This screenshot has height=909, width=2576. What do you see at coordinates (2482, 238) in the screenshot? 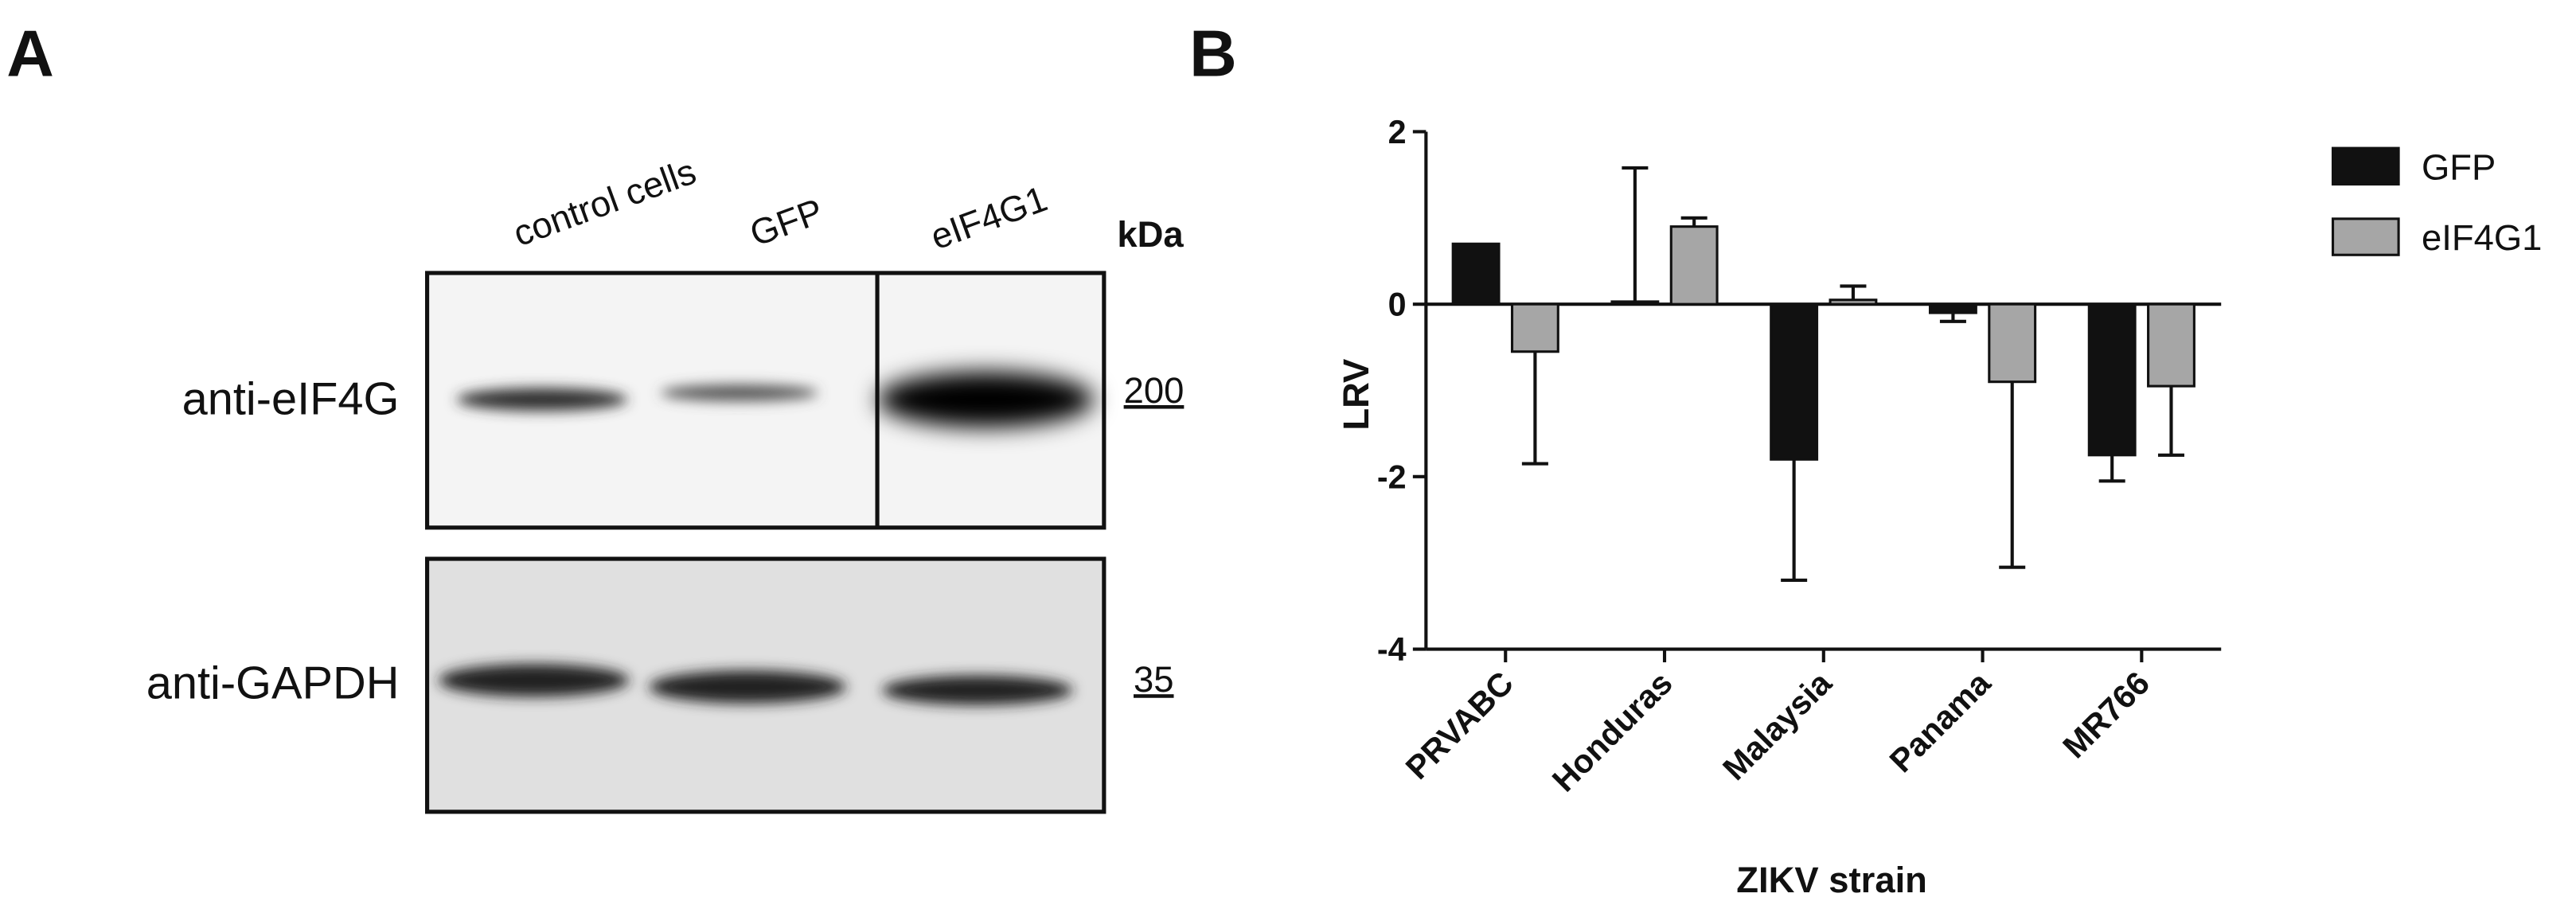
I see `legend-label: eIF4G1` at bounding box center [2482, 238].